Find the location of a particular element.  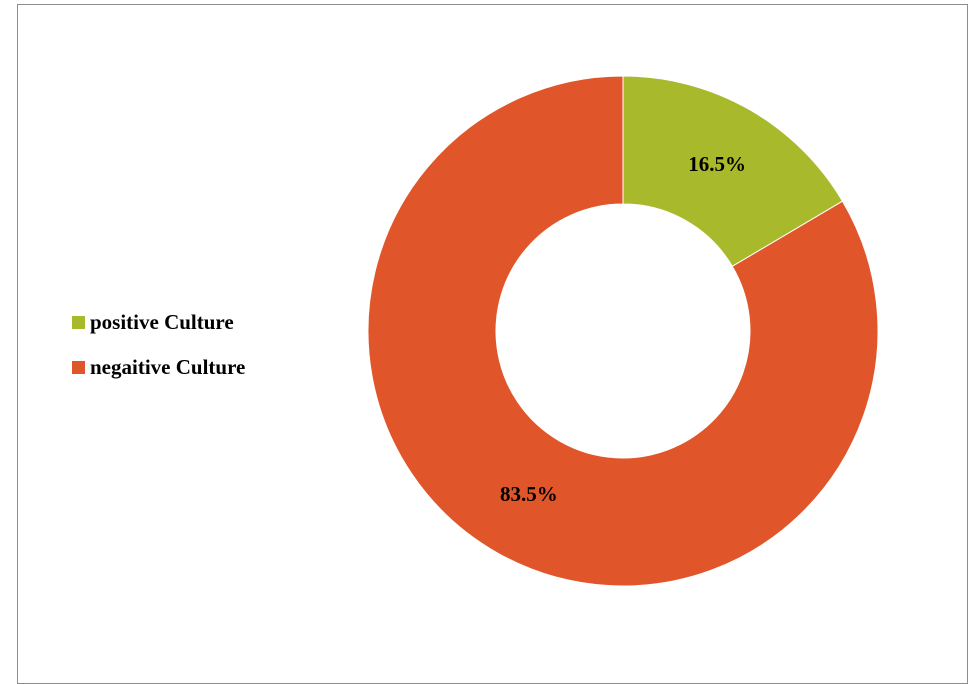

data-label-positive-culture: 16.5% is located at coordinates (717, 164).